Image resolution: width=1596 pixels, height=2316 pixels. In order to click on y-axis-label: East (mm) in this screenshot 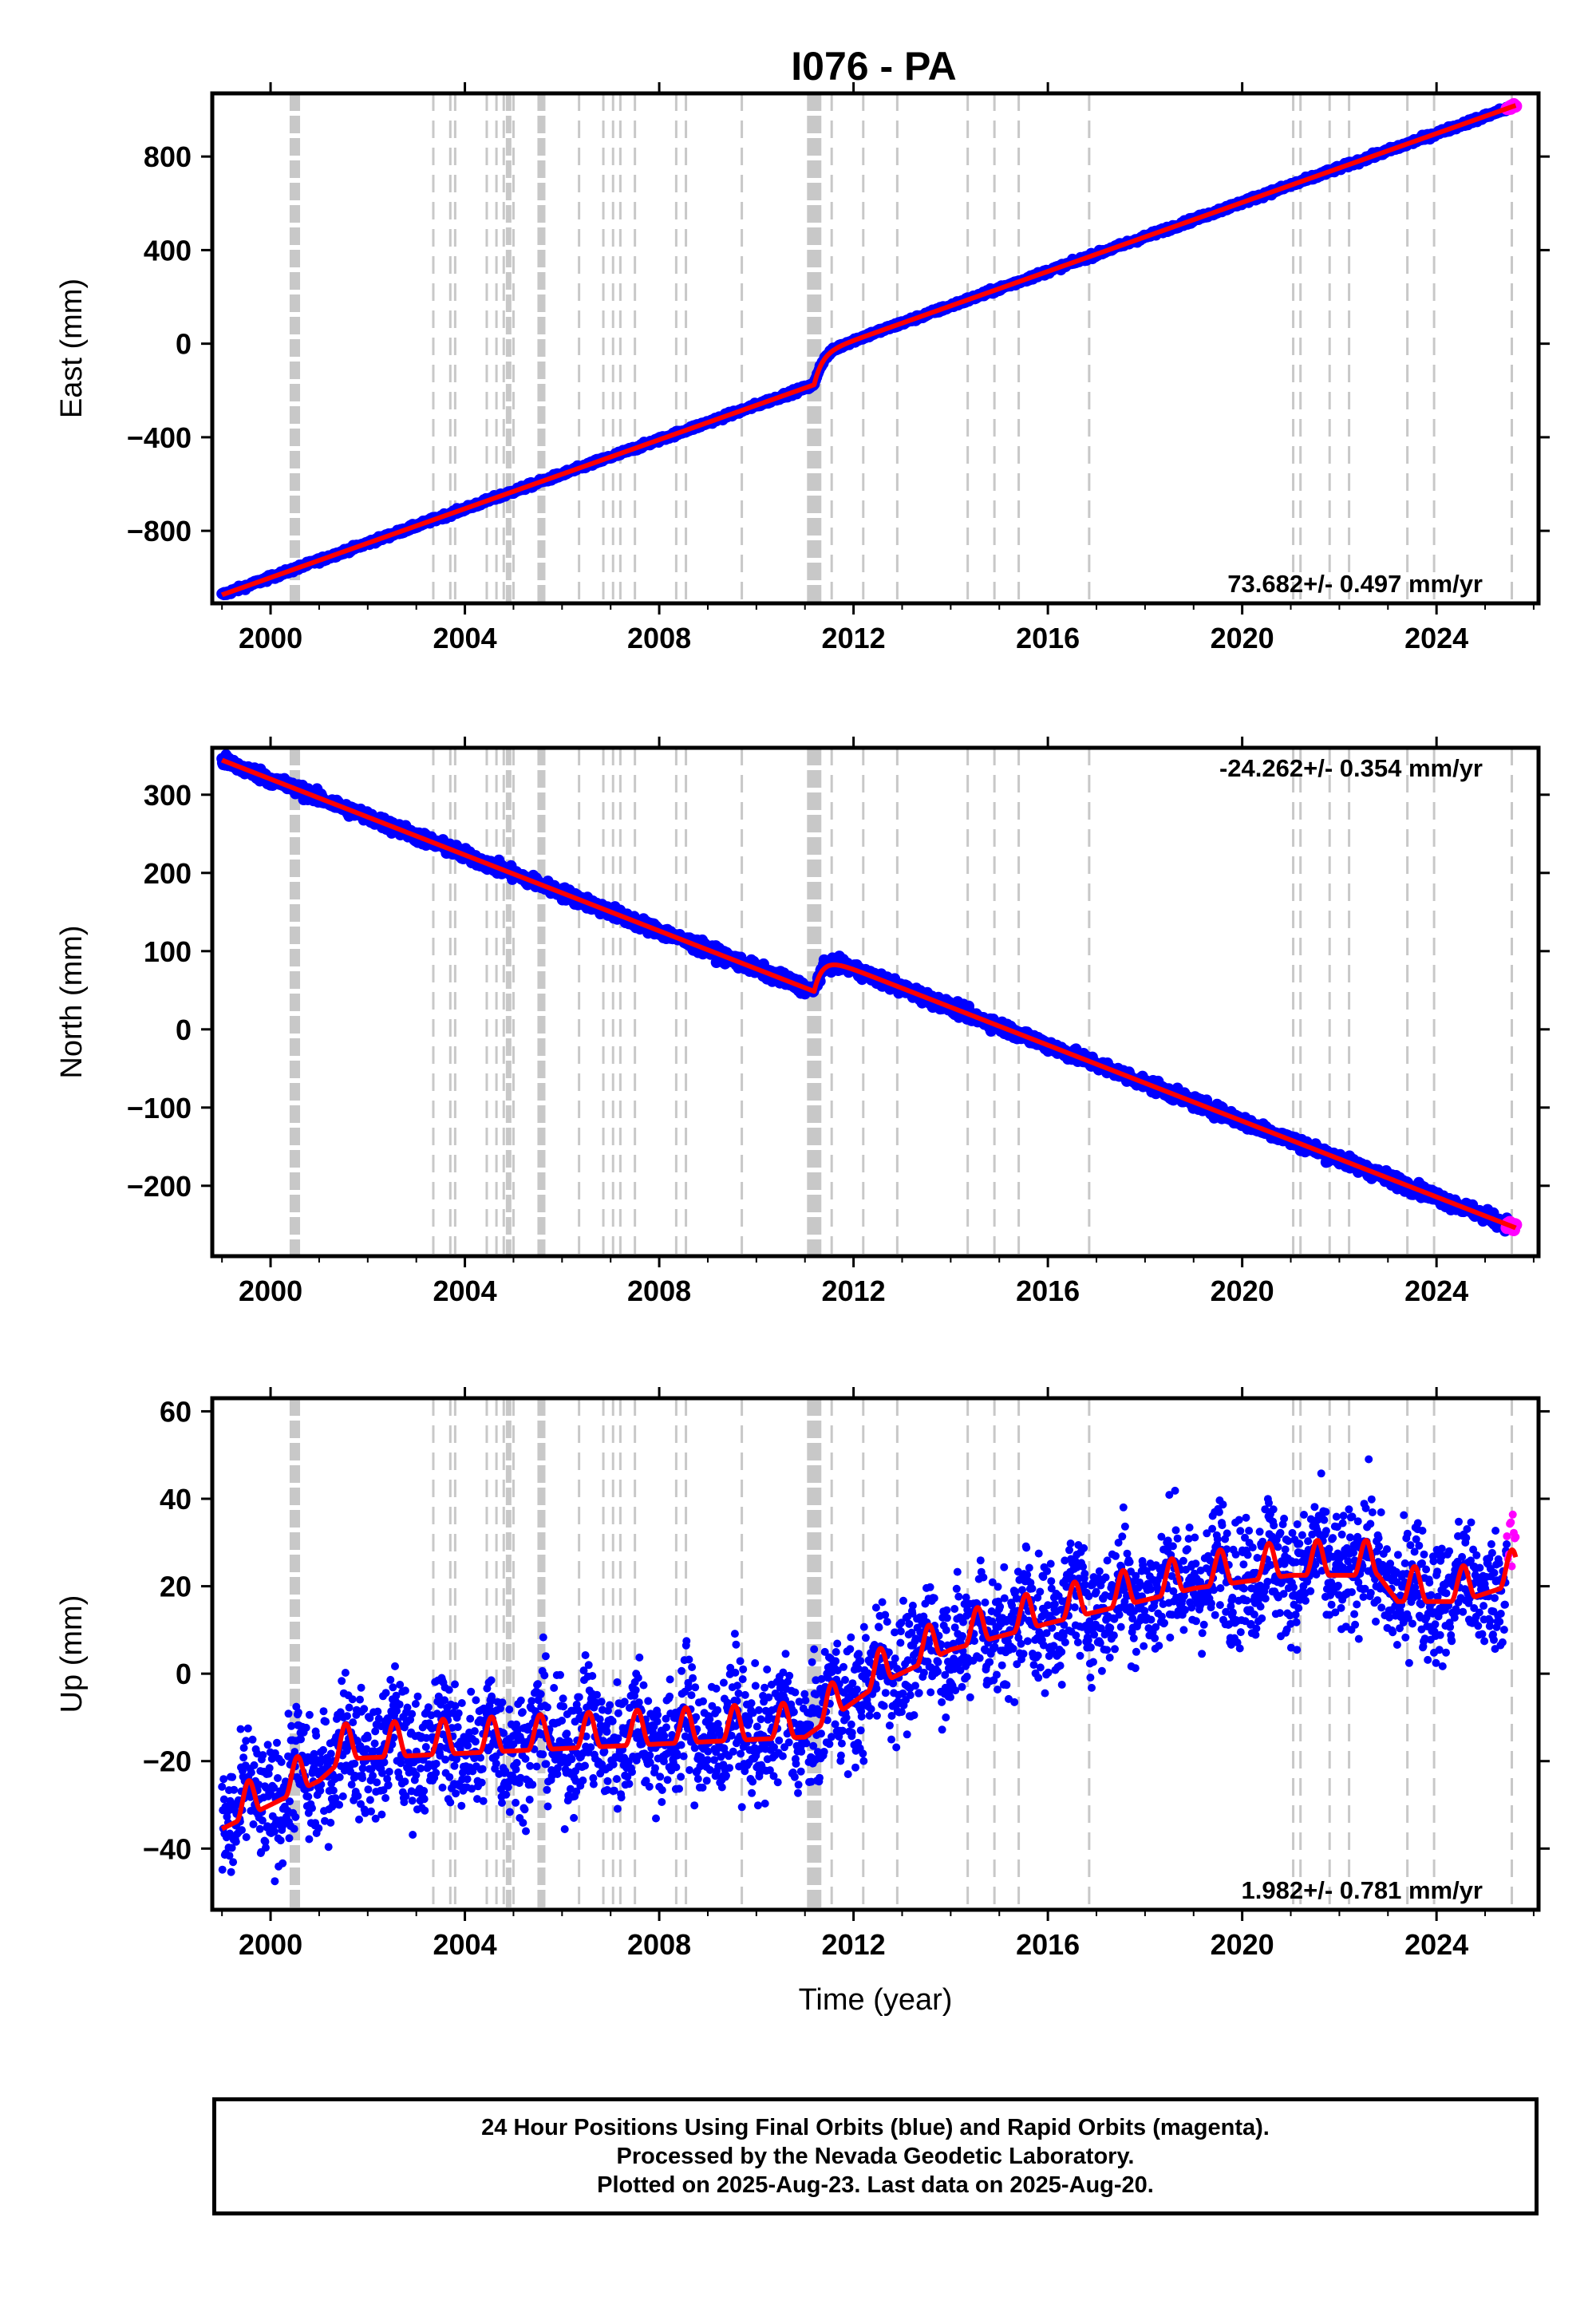, I will do `click(72, 348)`.